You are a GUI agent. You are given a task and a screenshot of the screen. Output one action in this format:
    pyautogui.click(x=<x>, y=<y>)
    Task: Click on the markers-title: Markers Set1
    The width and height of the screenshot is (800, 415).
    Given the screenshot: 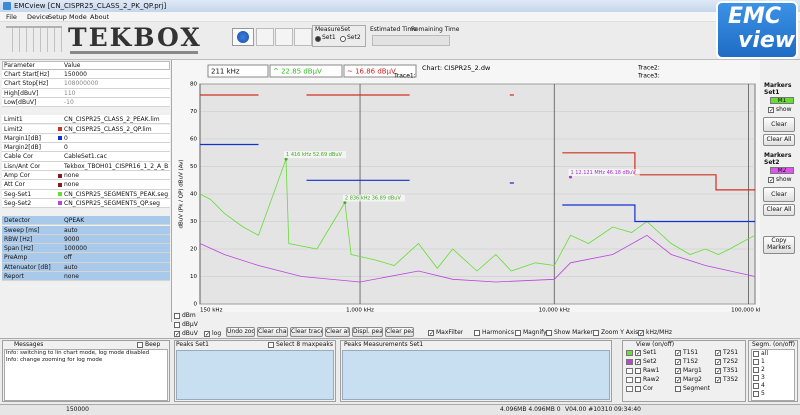 What is the action you would take?
    pyautogui.click(x=778, y=89)
    